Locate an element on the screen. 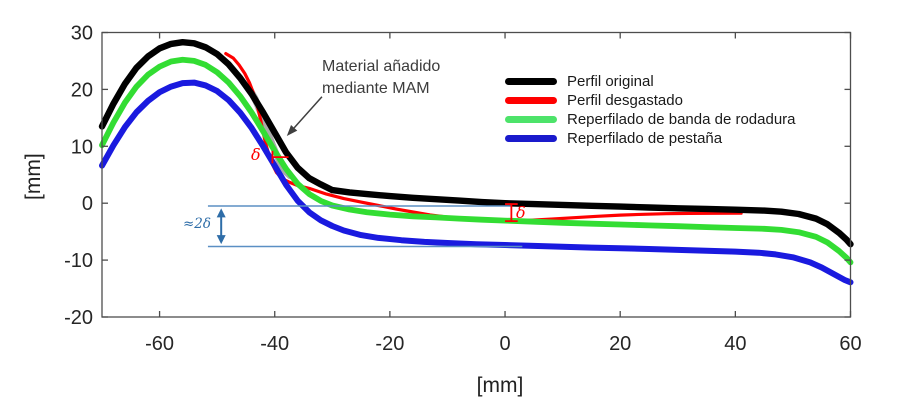 This screenshot has width=920, height=413. x-tick-label: 40 is located at coordinates (735, 344).